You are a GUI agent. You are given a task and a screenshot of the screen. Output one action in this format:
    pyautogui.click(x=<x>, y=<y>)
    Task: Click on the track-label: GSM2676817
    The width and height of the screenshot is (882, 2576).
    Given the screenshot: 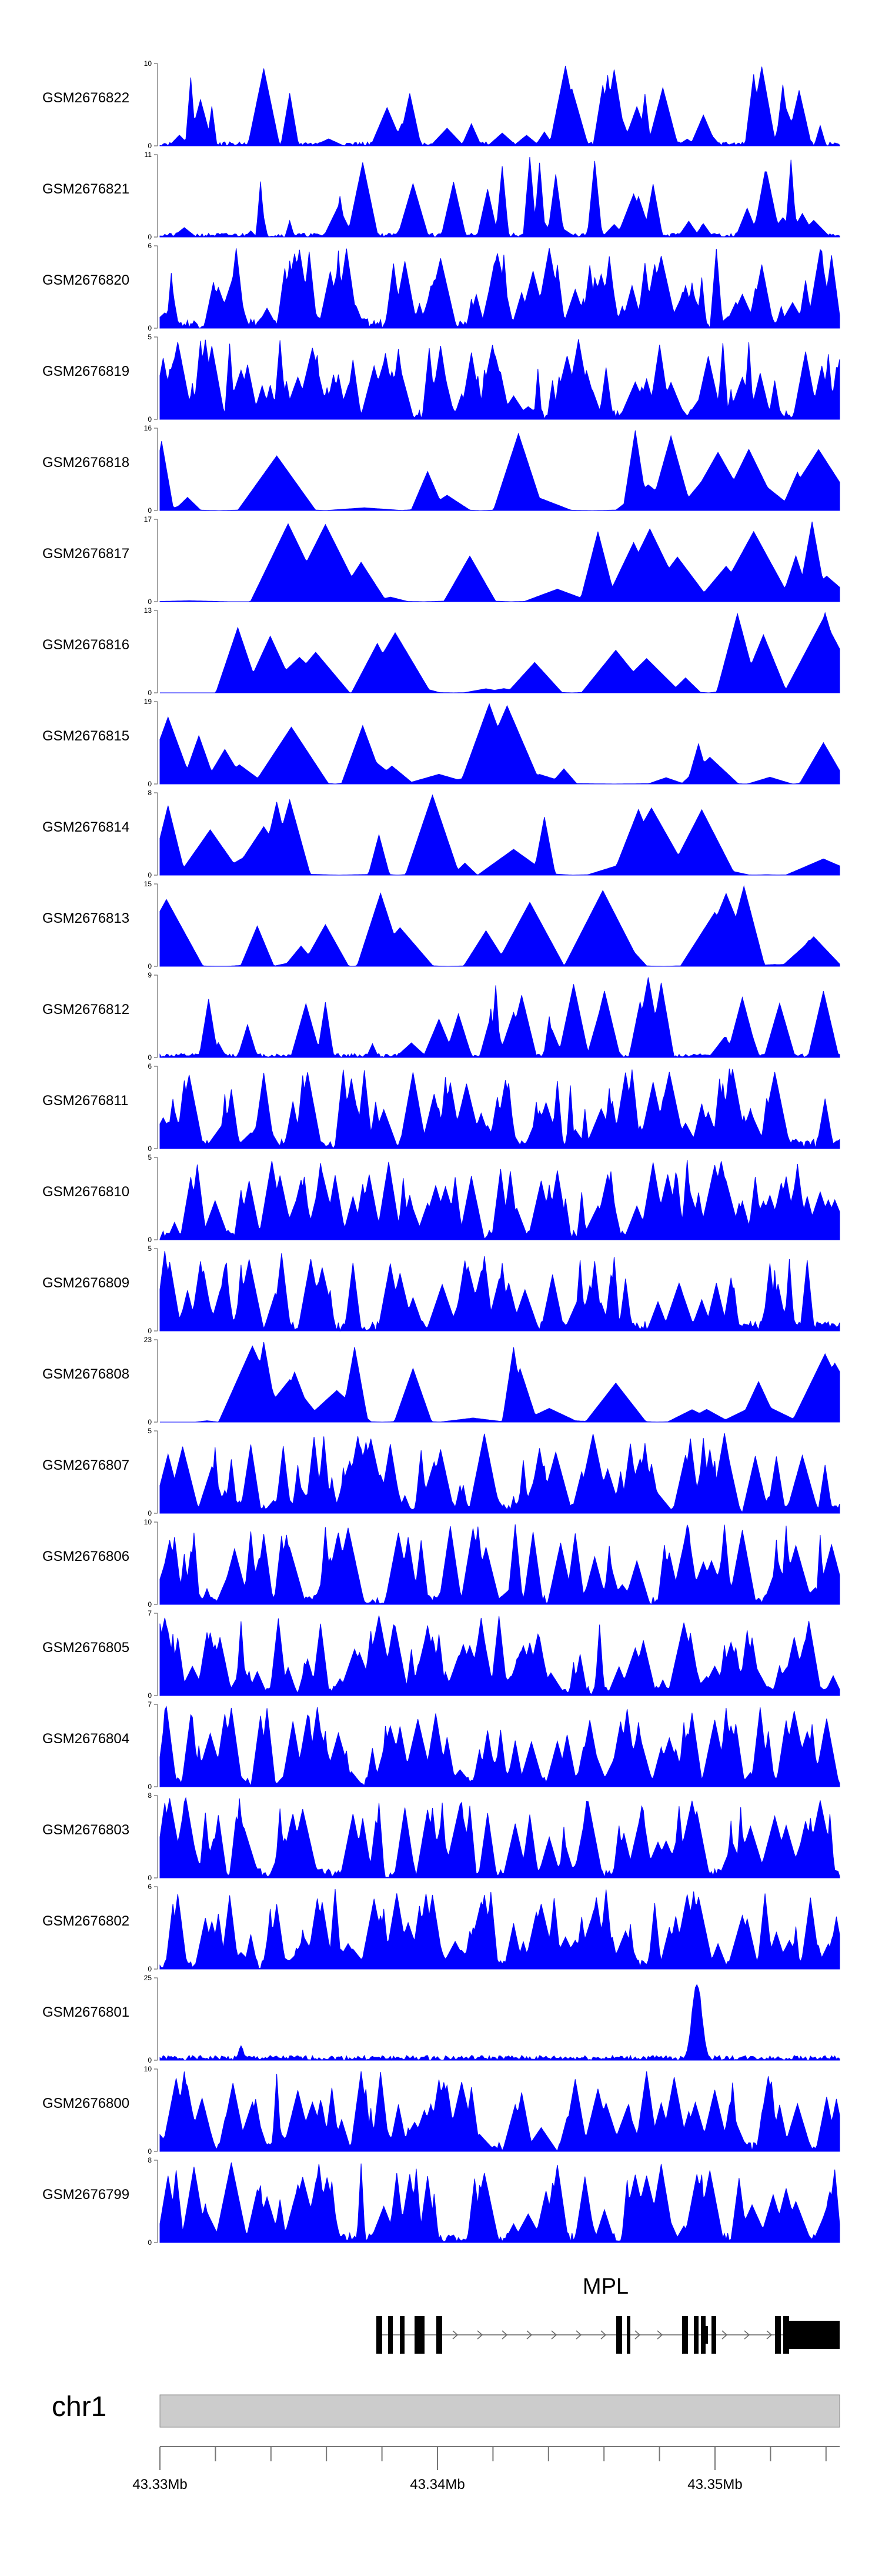 What is the action you would take?
    pyautogui.click(x=85, y=554)
    